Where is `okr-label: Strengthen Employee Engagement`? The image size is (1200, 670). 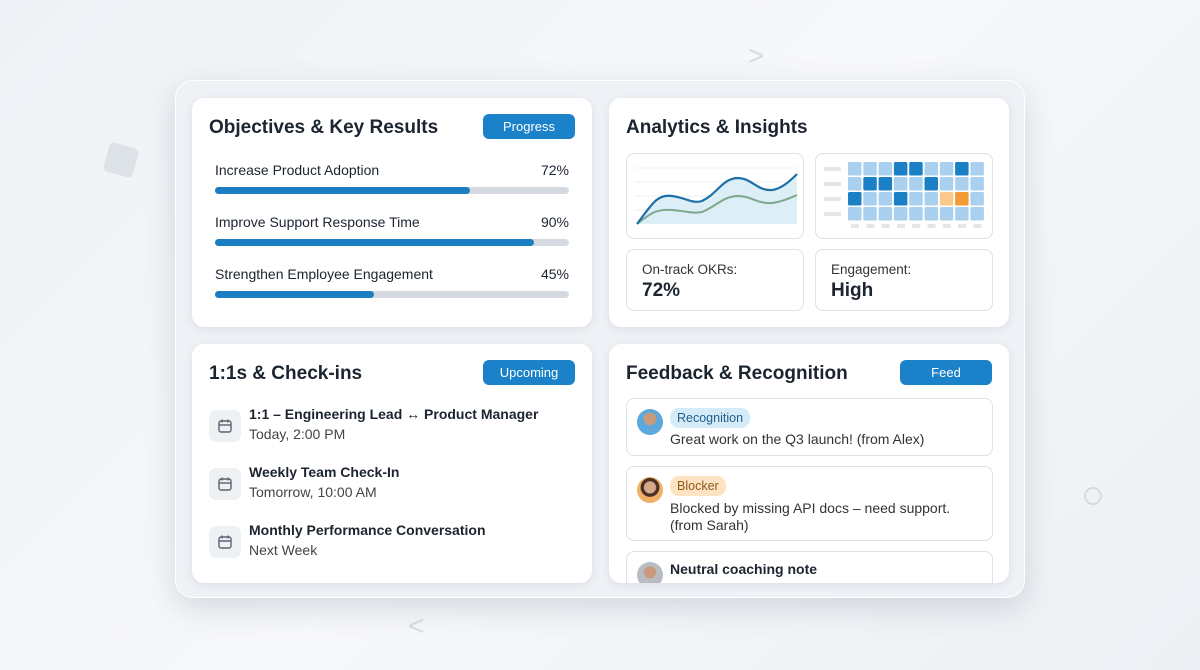
okr-label: Strengthen Employee Engagement is located at coordinates (324, 274).